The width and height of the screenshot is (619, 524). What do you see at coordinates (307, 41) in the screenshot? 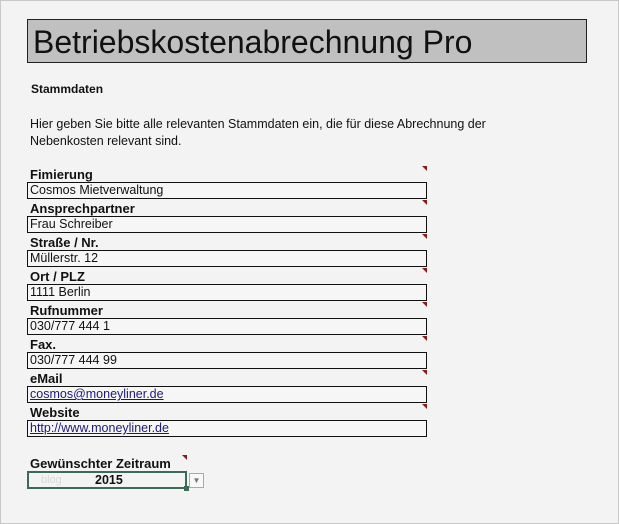
I see `page-title: Betriebskostenabrechnung Pro` at bounding box center [307, 41].